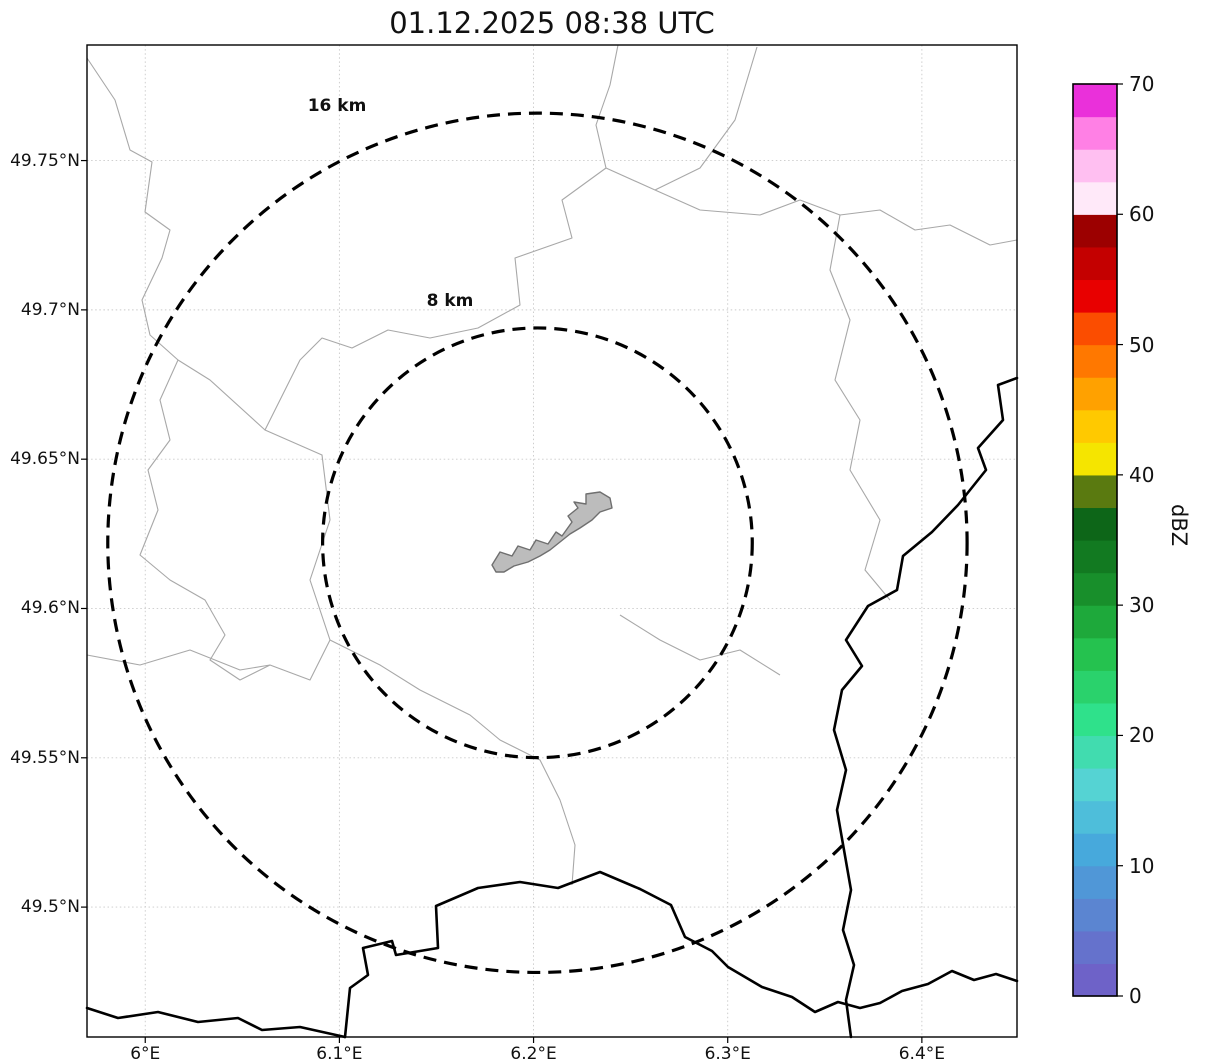  I want to click on range-ring-label-16km: 16 km, so click(337, 106).